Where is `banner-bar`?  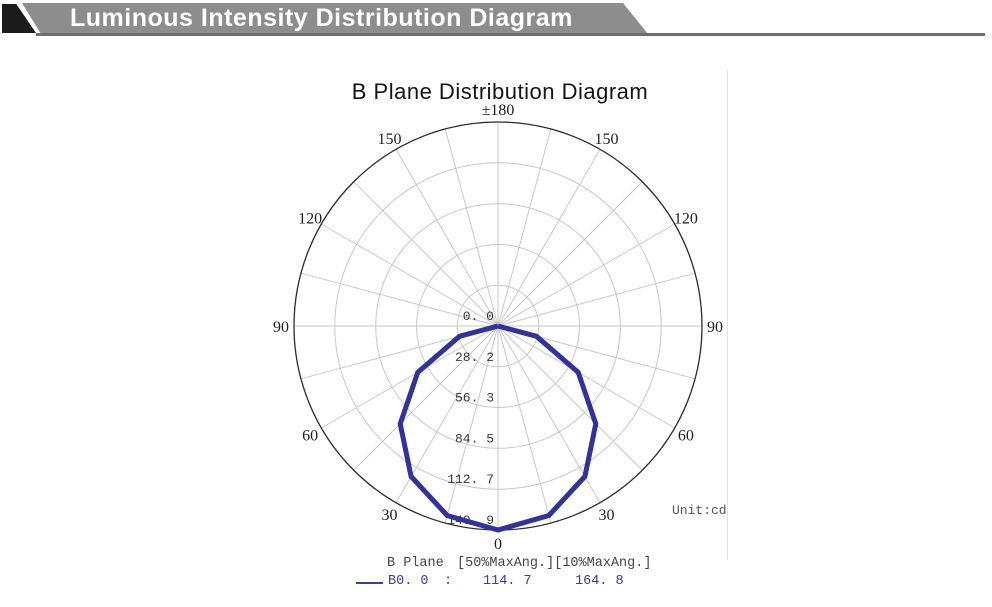 banner-bar is located at coordinates (335, 18).